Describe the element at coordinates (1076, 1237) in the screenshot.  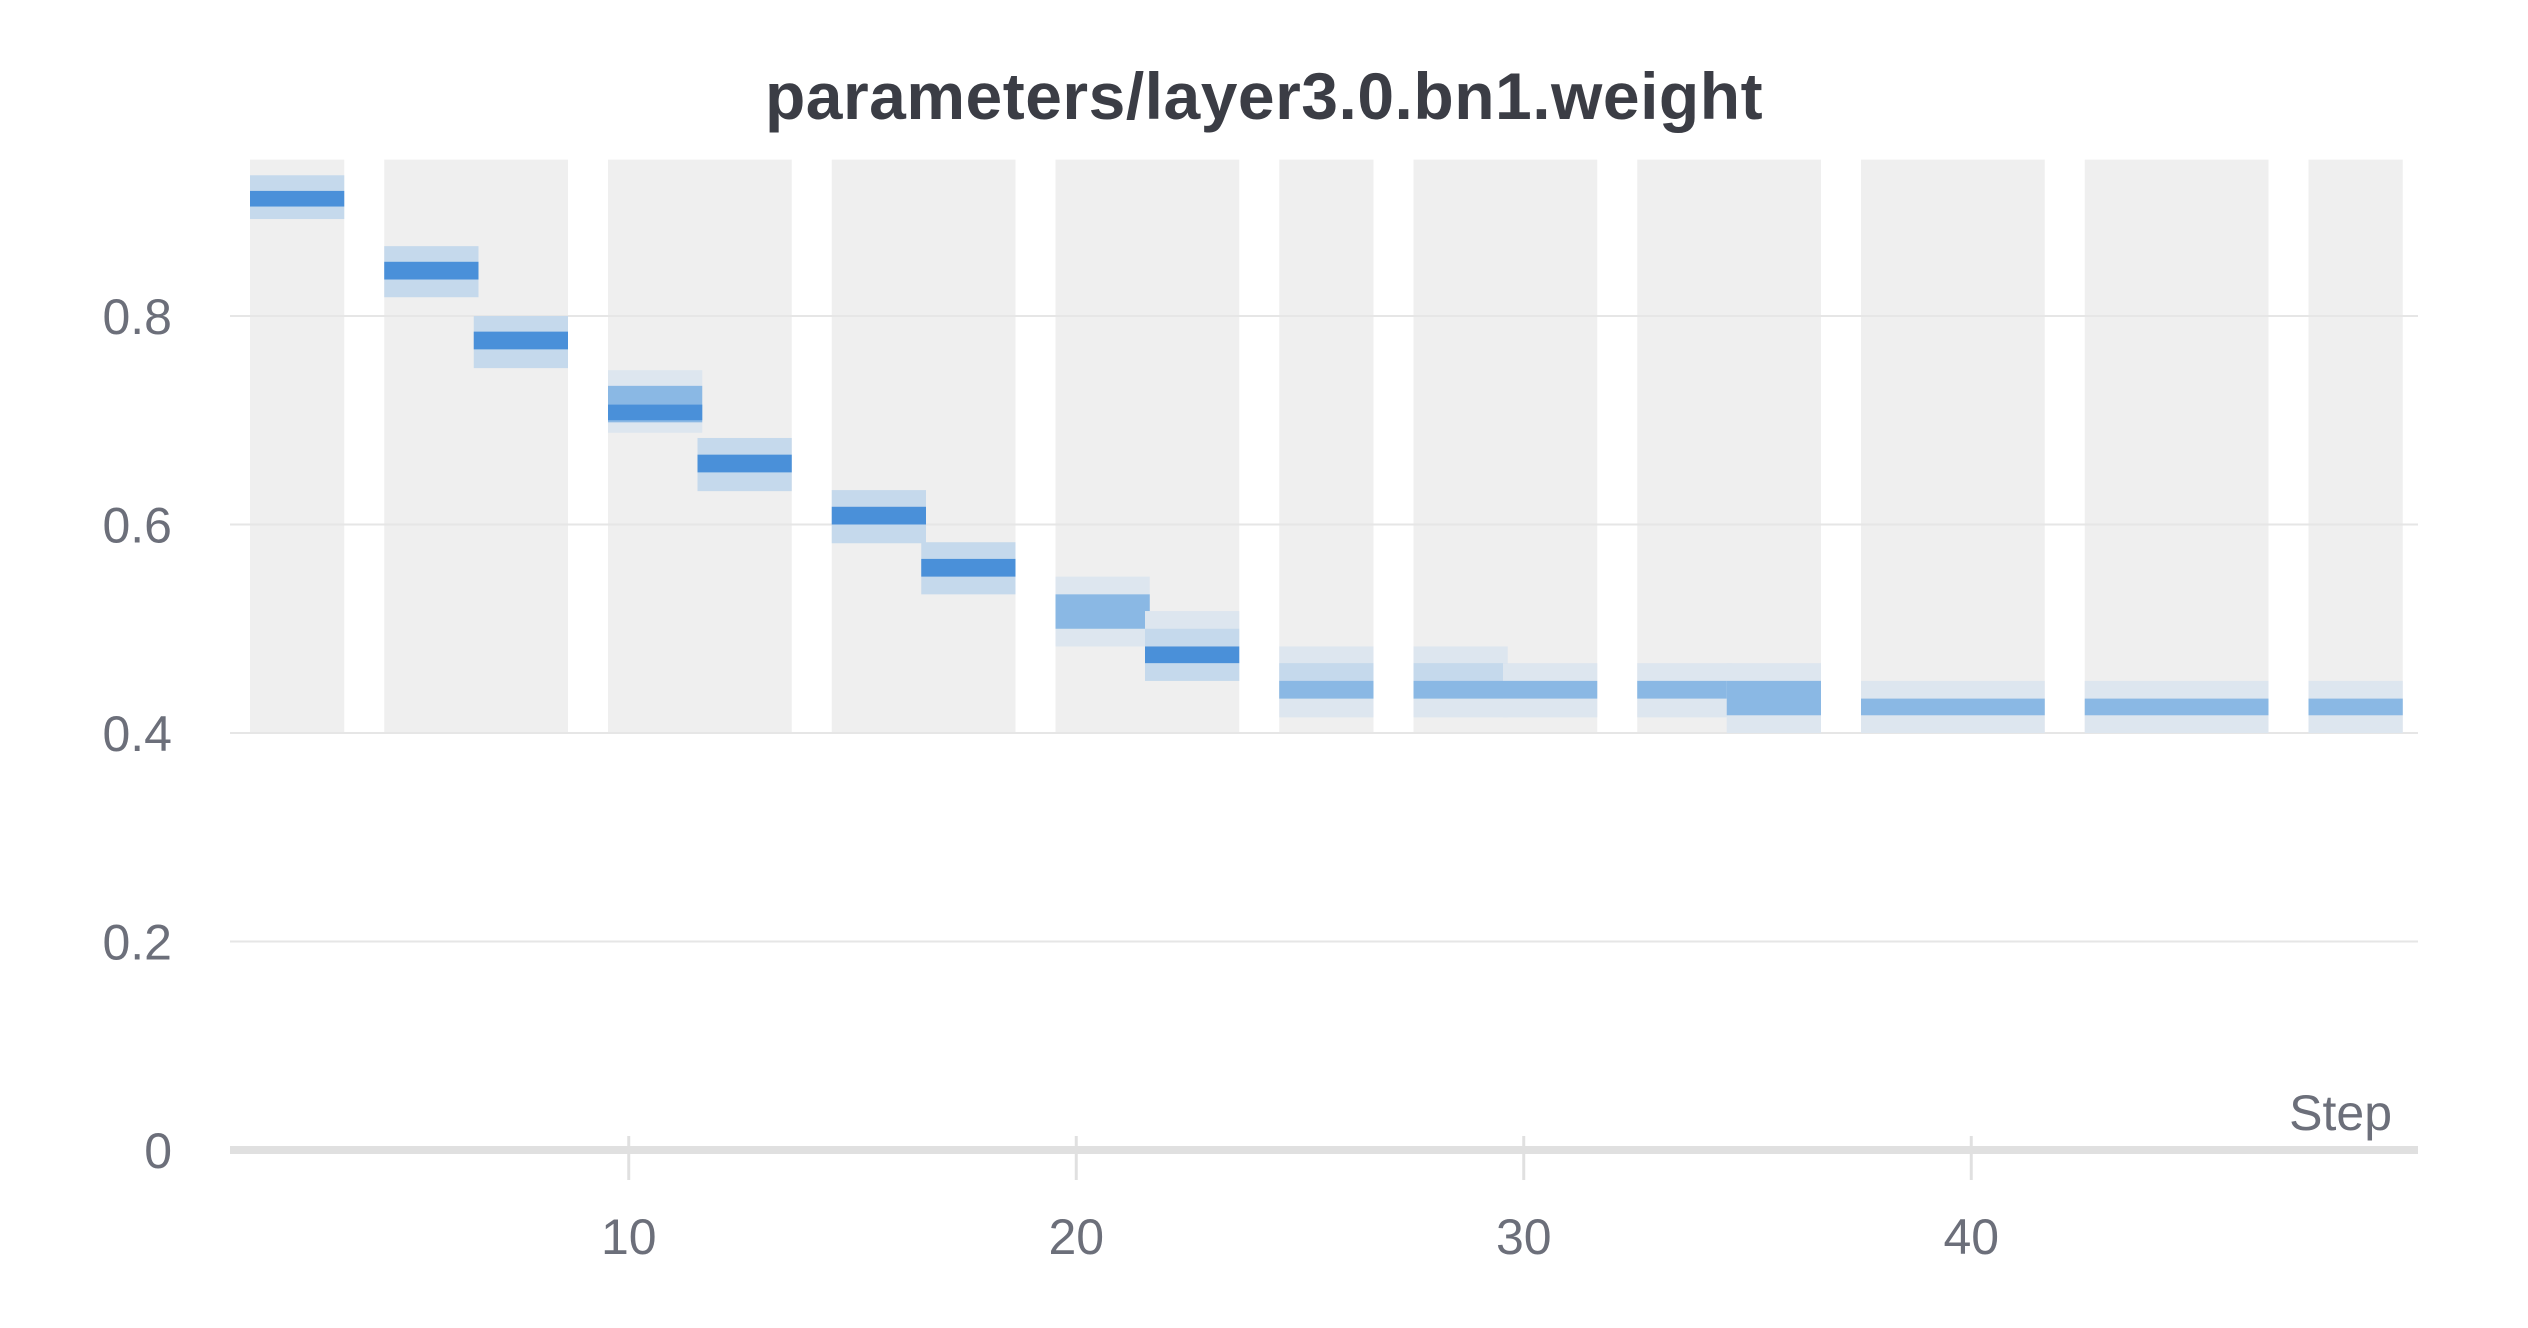
I see `x-tick-label-20: 20` at that location.